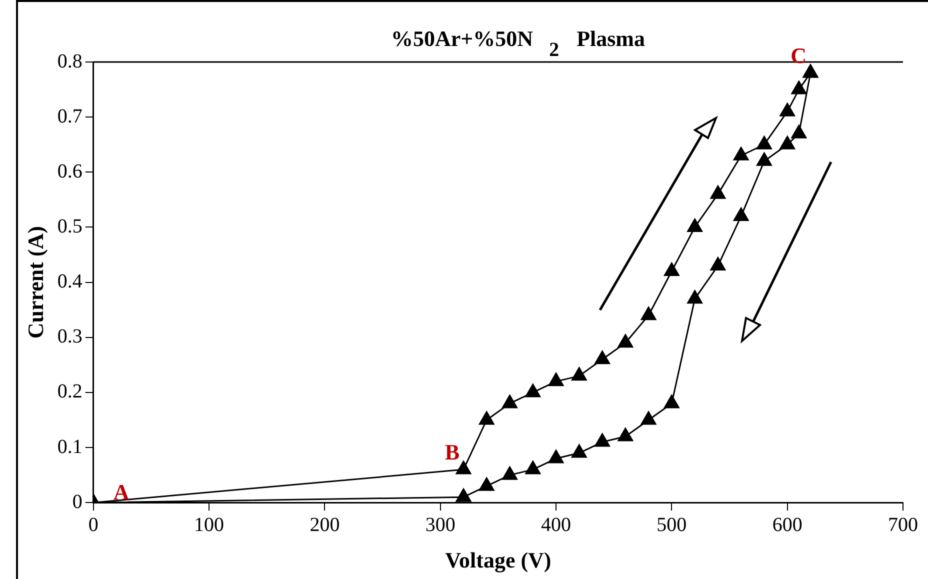 Image resolution: width=928 pixels, height=579 pixels. What do you see at coordinates (671, 525) in the screenshot?
I see `x-tick-label: 500` at bounding box center [671, 525].